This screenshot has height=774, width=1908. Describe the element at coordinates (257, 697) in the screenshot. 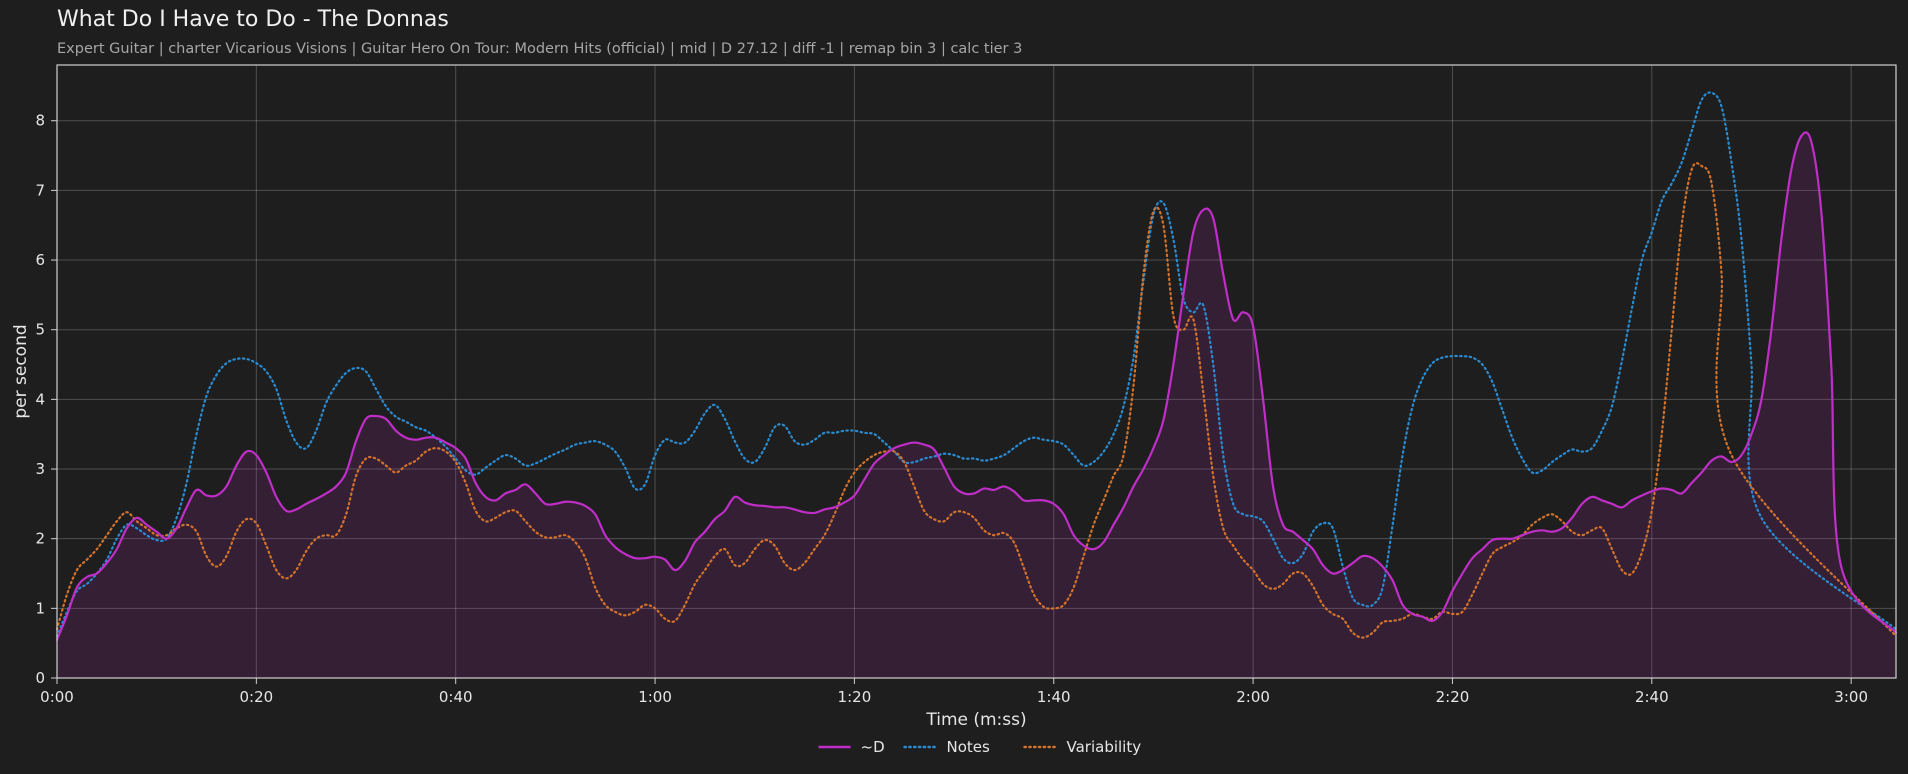

I see `x-tick-label: 0:20` at that location.